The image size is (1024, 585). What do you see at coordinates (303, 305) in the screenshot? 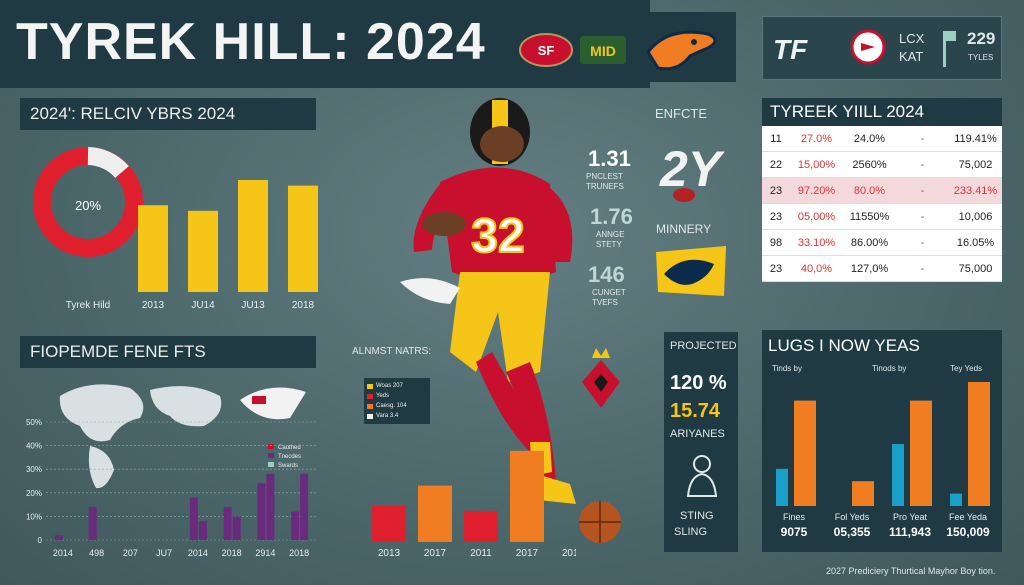
I see `receiving-xtick: 2018` at bounding box center [303, 305].